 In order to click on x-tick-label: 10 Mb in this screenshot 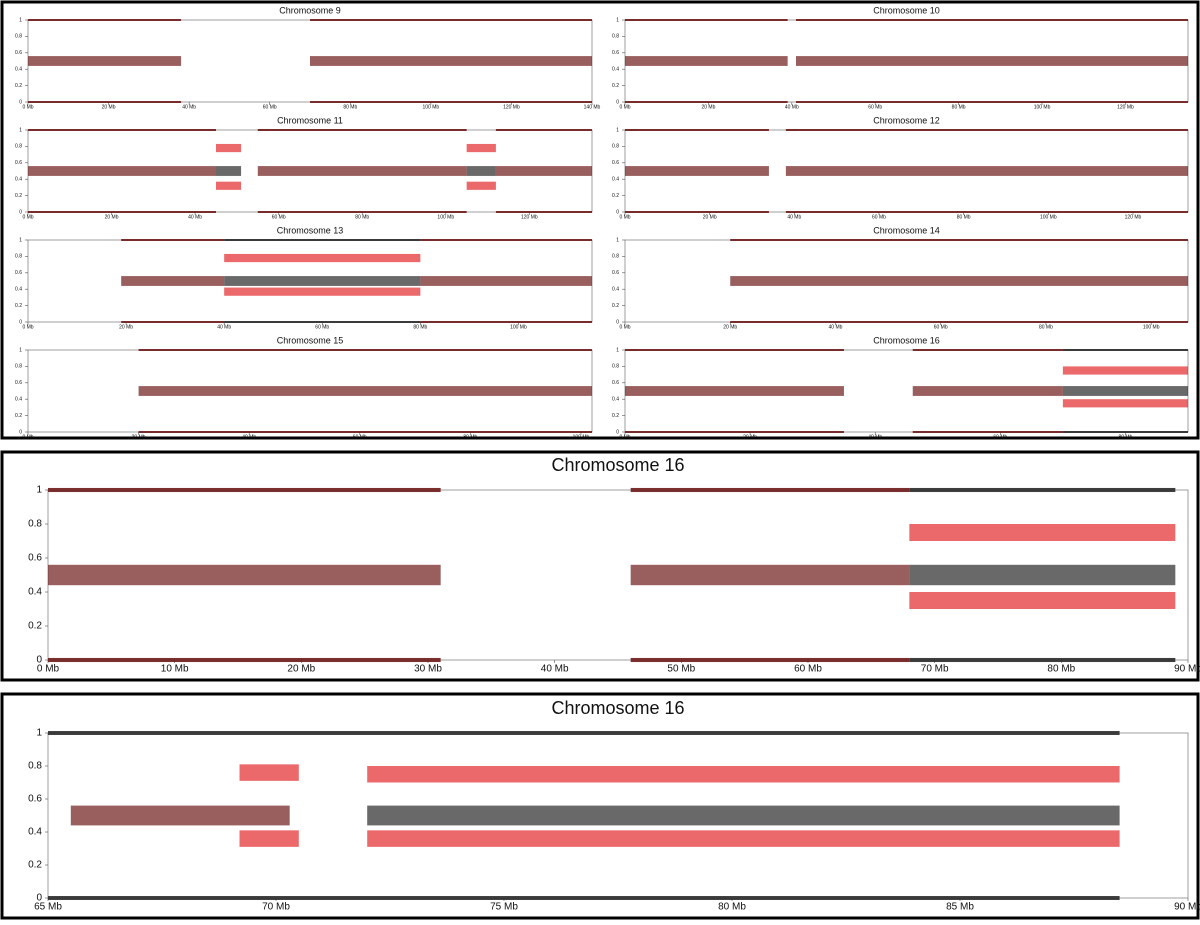, I will do `click(175, 669)`.